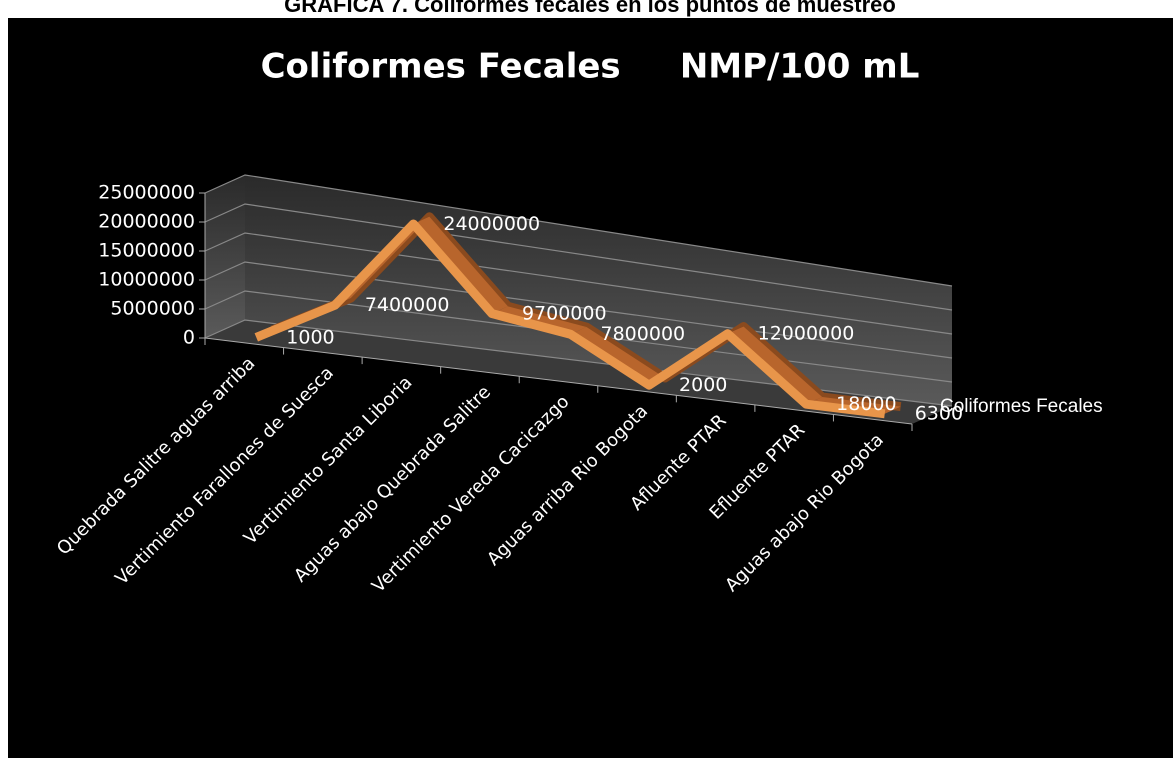 This screenshot has width=1173, height=758. I want to click on y-tick-label: 25000000, so click(146, 193).